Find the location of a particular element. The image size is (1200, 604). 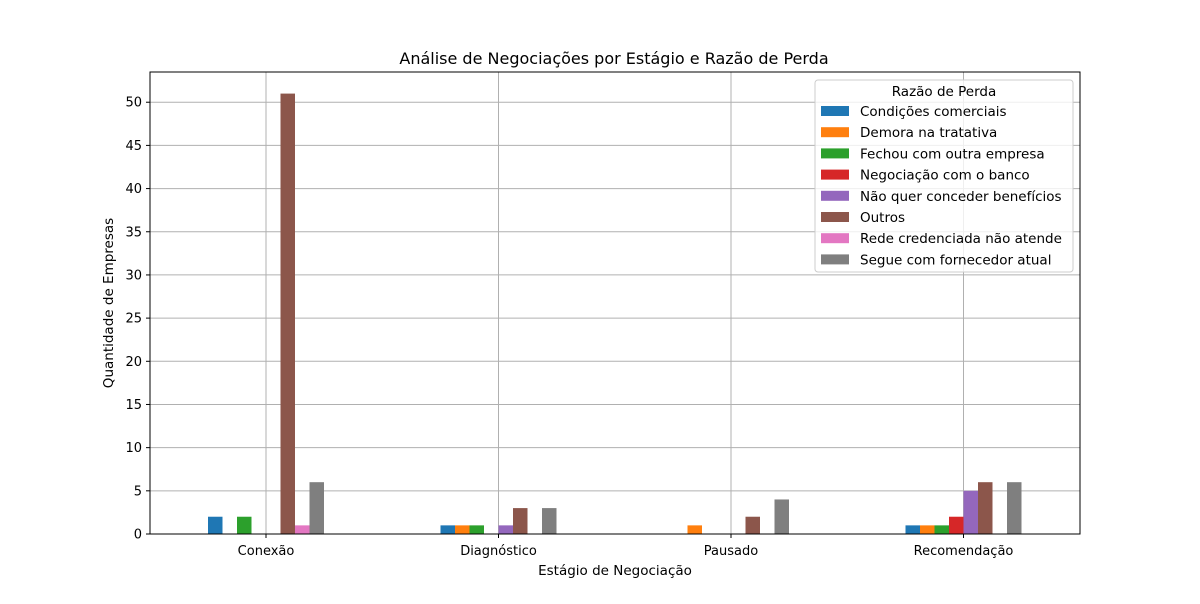

y-tick-label: 40 is located at coordinates (133, 189).